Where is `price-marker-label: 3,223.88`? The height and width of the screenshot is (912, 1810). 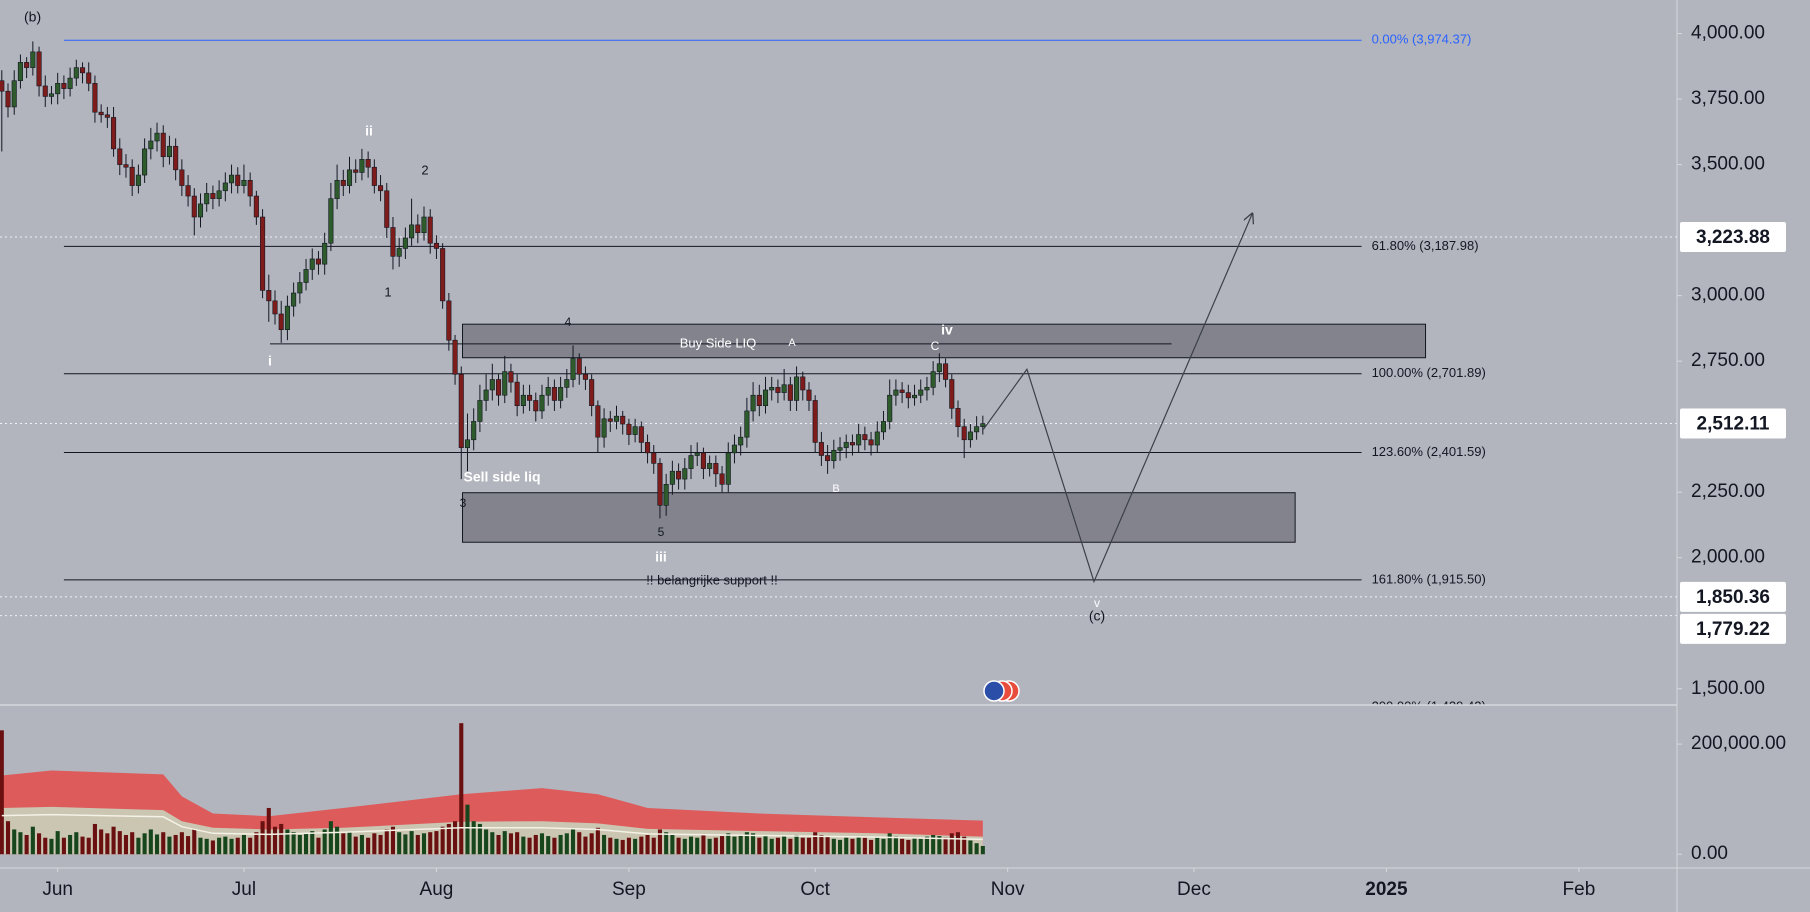 price-marker-label: 3,223.88 is located at coordinates (1733, 237).